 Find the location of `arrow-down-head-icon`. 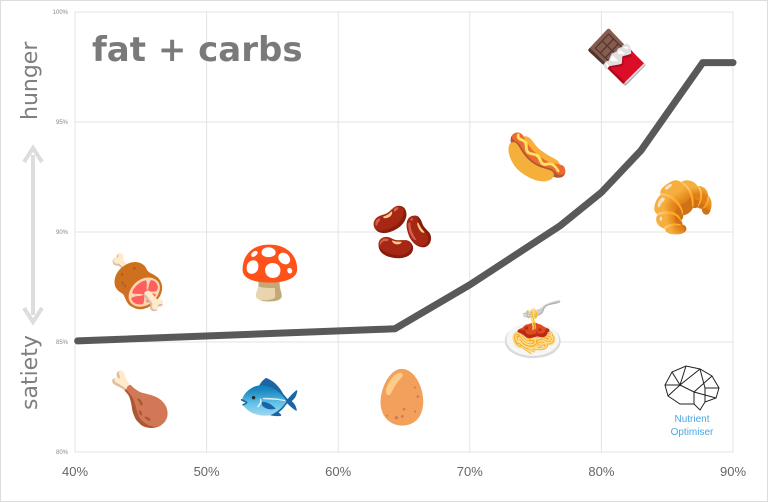

arrow-down-head-icon is located at coordinates (33, 316).